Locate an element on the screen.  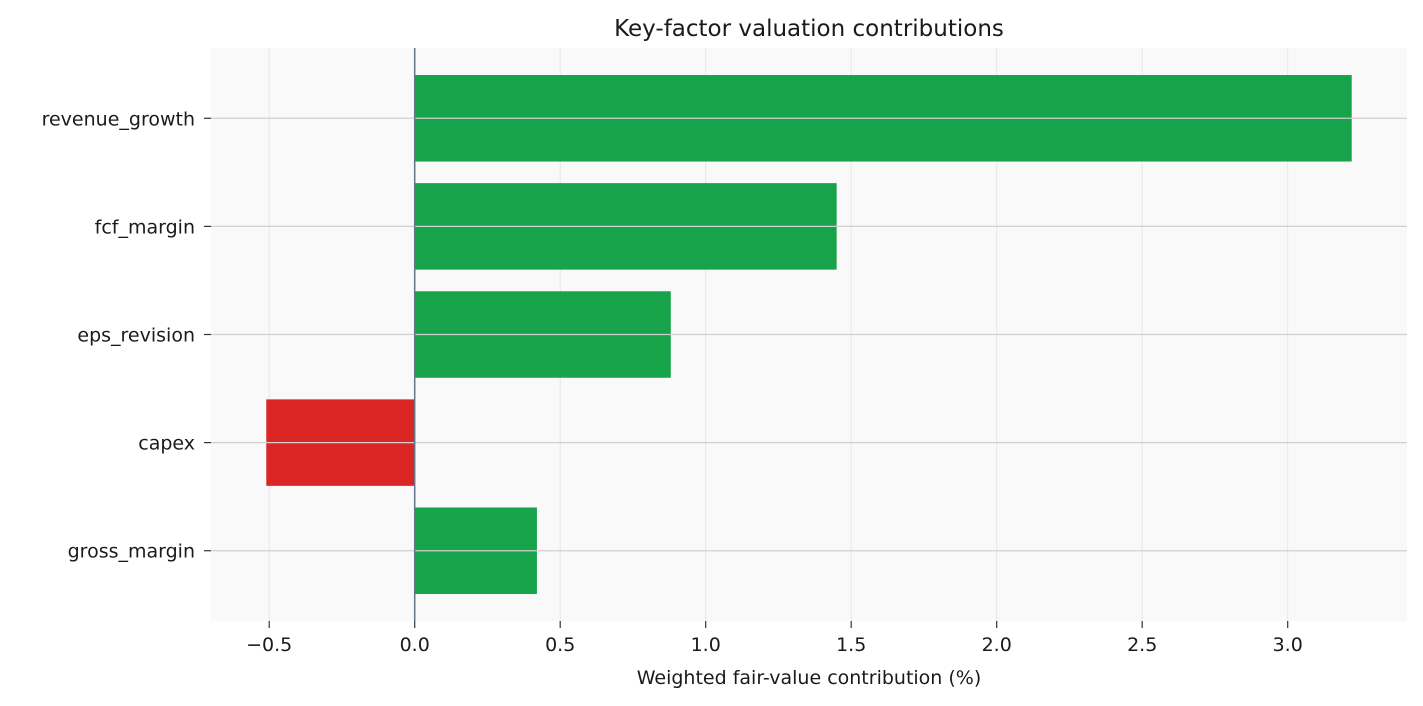
x-tick-label: 0.5 is located at coordinates (560, 645).